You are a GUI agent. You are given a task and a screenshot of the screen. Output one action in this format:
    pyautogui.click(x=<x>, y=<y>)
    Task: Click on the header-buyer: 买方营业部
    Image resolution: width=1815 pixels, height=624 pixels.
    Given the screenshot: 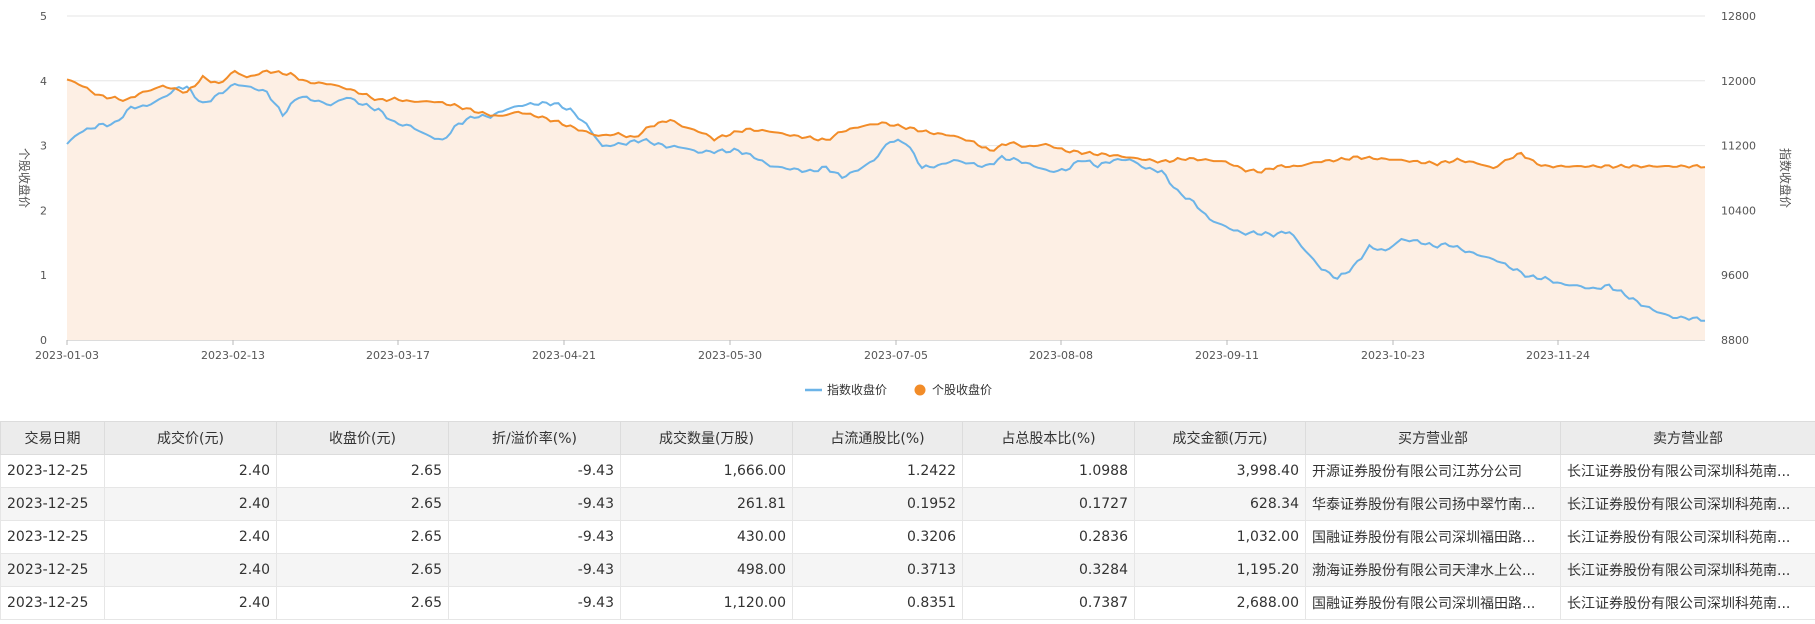 What is the action you would take?
    pyautogui.click(x=1433, y=438)
    